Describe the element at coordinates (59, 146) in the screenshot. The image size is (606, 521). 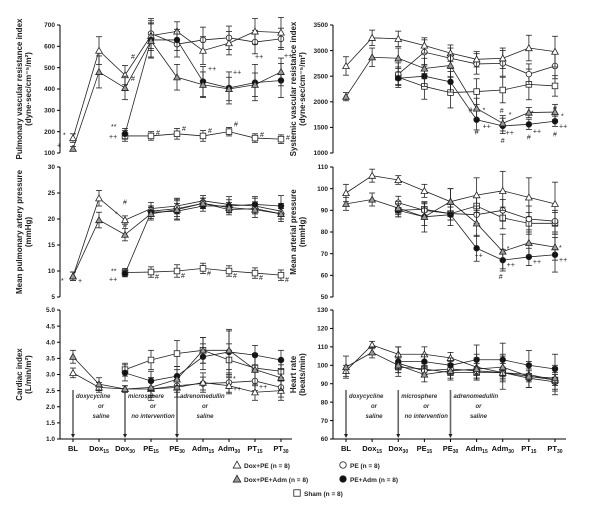
I see `significance-mark: +` at that location.